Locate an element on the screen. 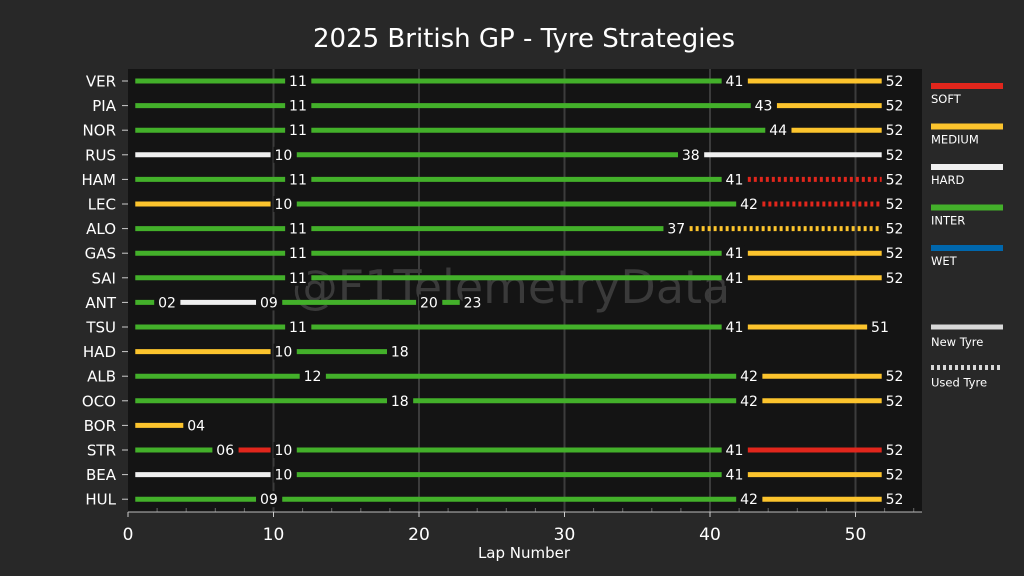 This screenshot has width=1024, height=576. stint-end-label-ALB-2: 42 is located at coordinates (749, 377).